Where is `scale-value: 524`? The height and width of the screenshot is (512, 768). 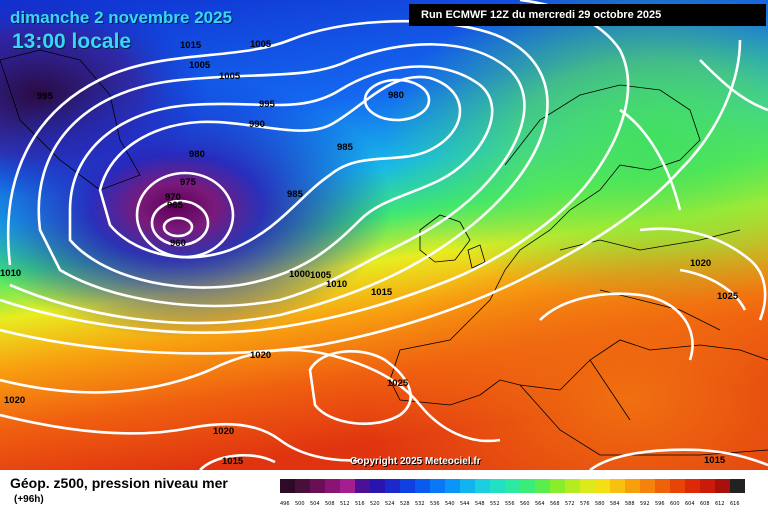 scale-value: 524 is located at coordinates (390, 504).